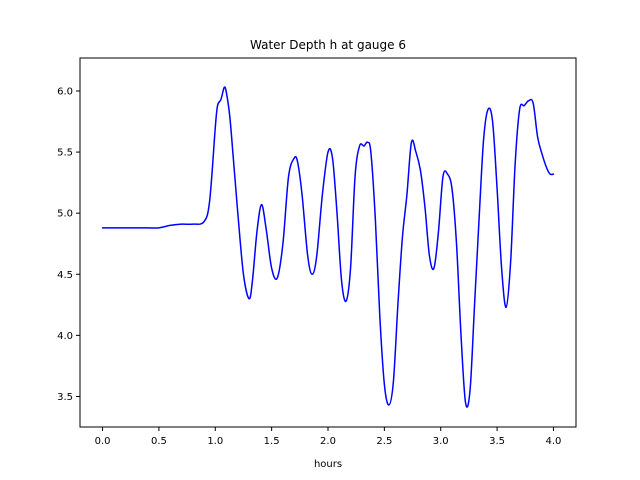 This screenshot has height=480, width=640. Describe the element at coordinates (215, 441) in the screenshot. I see `x-tick-label: 1.0` at that location.